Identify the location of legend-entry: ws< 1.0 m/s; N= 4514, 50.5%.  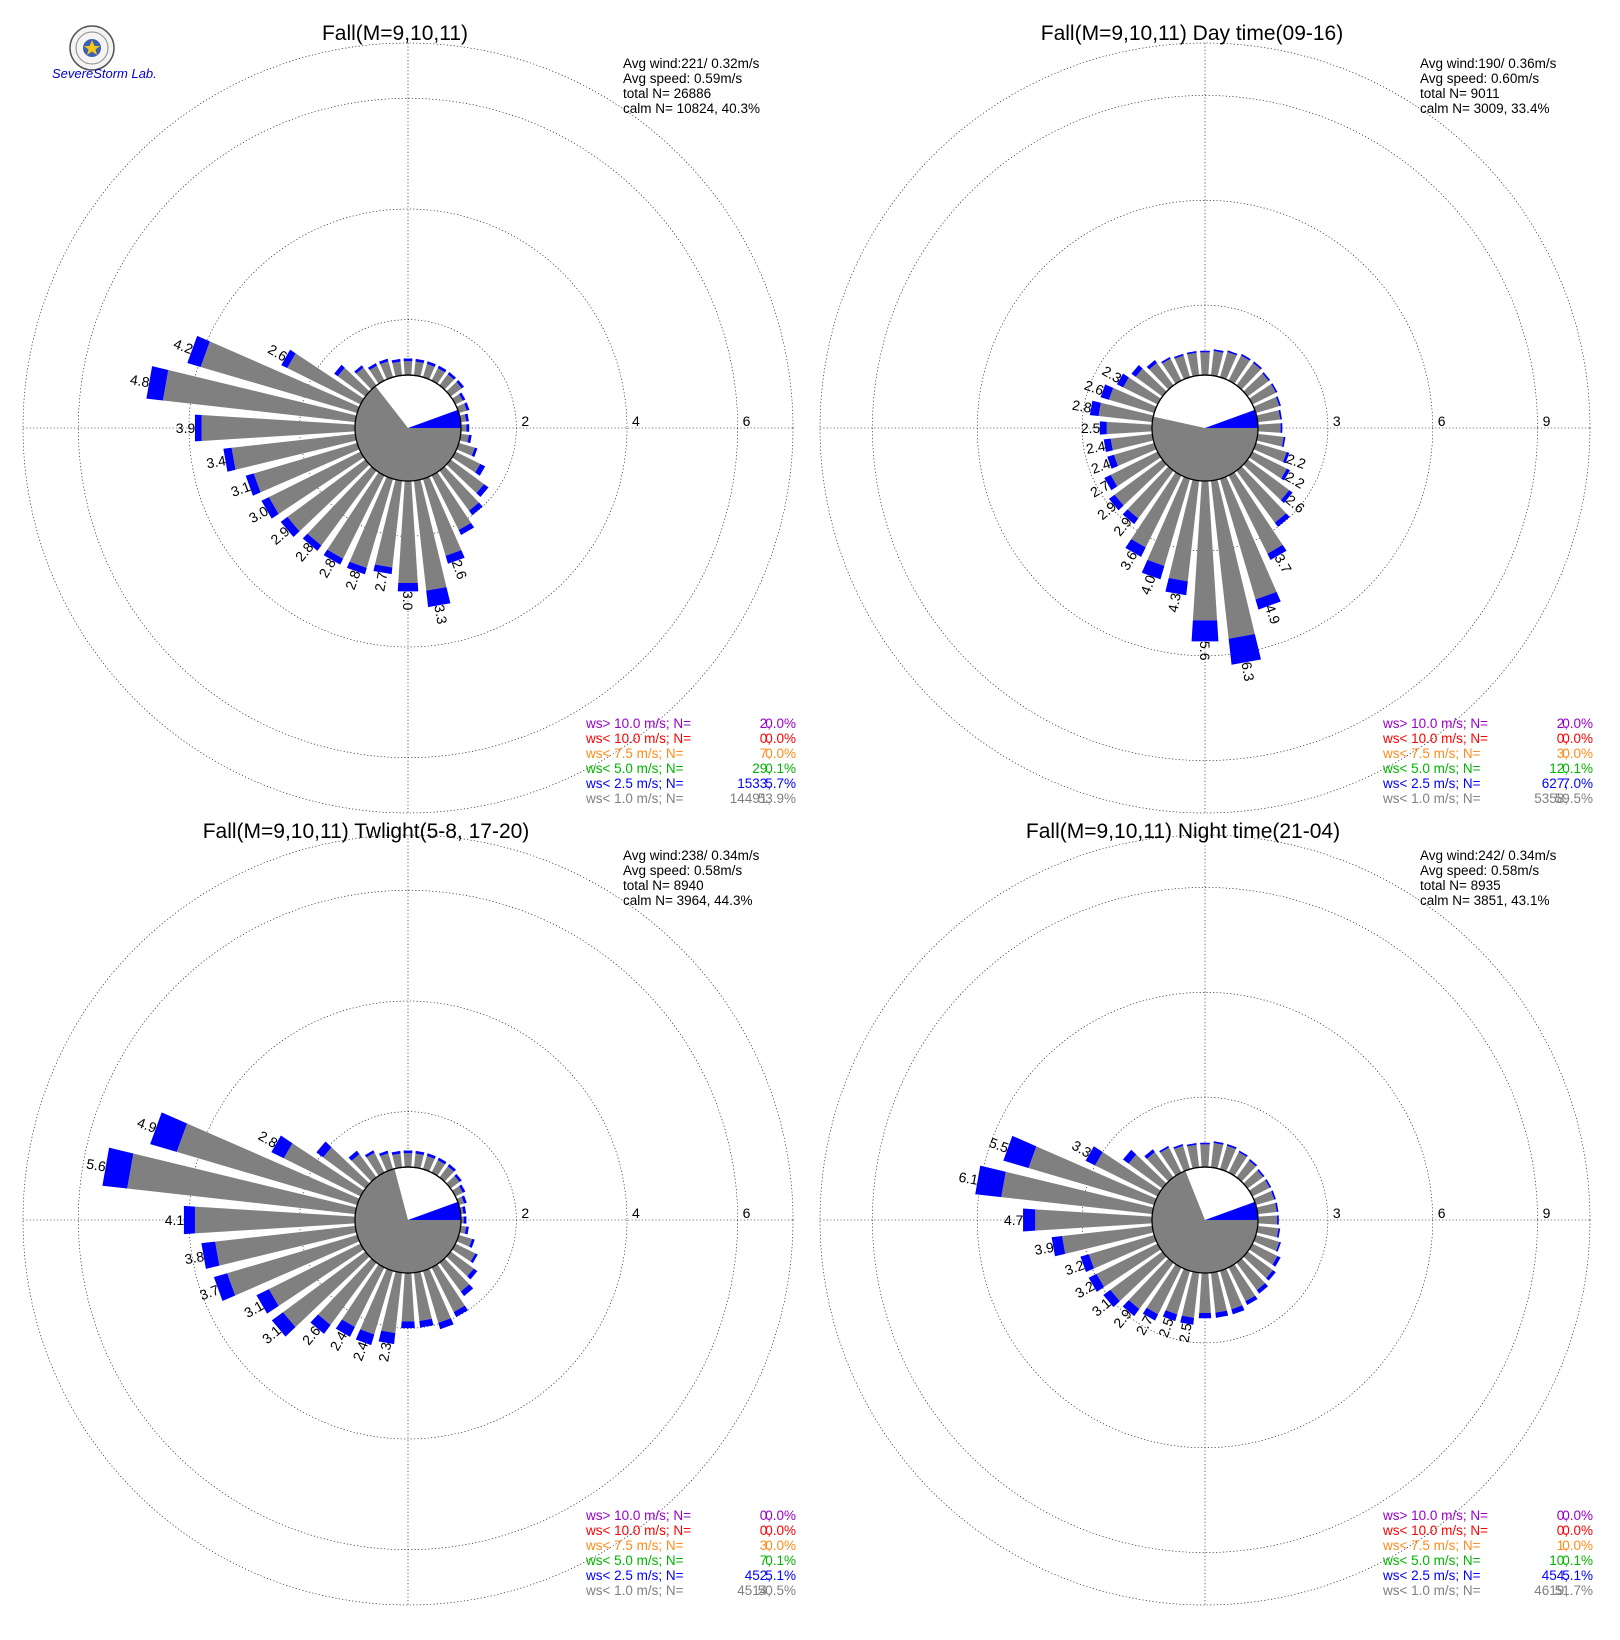
(690, 1590).